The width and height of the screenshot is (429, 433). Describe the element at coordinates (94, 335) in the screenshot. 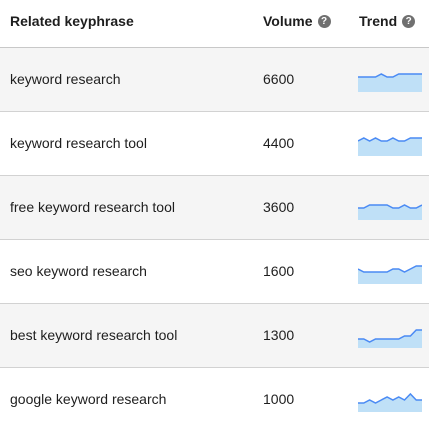

I see `keyphrase-cell: best keyword research tool` at that location.